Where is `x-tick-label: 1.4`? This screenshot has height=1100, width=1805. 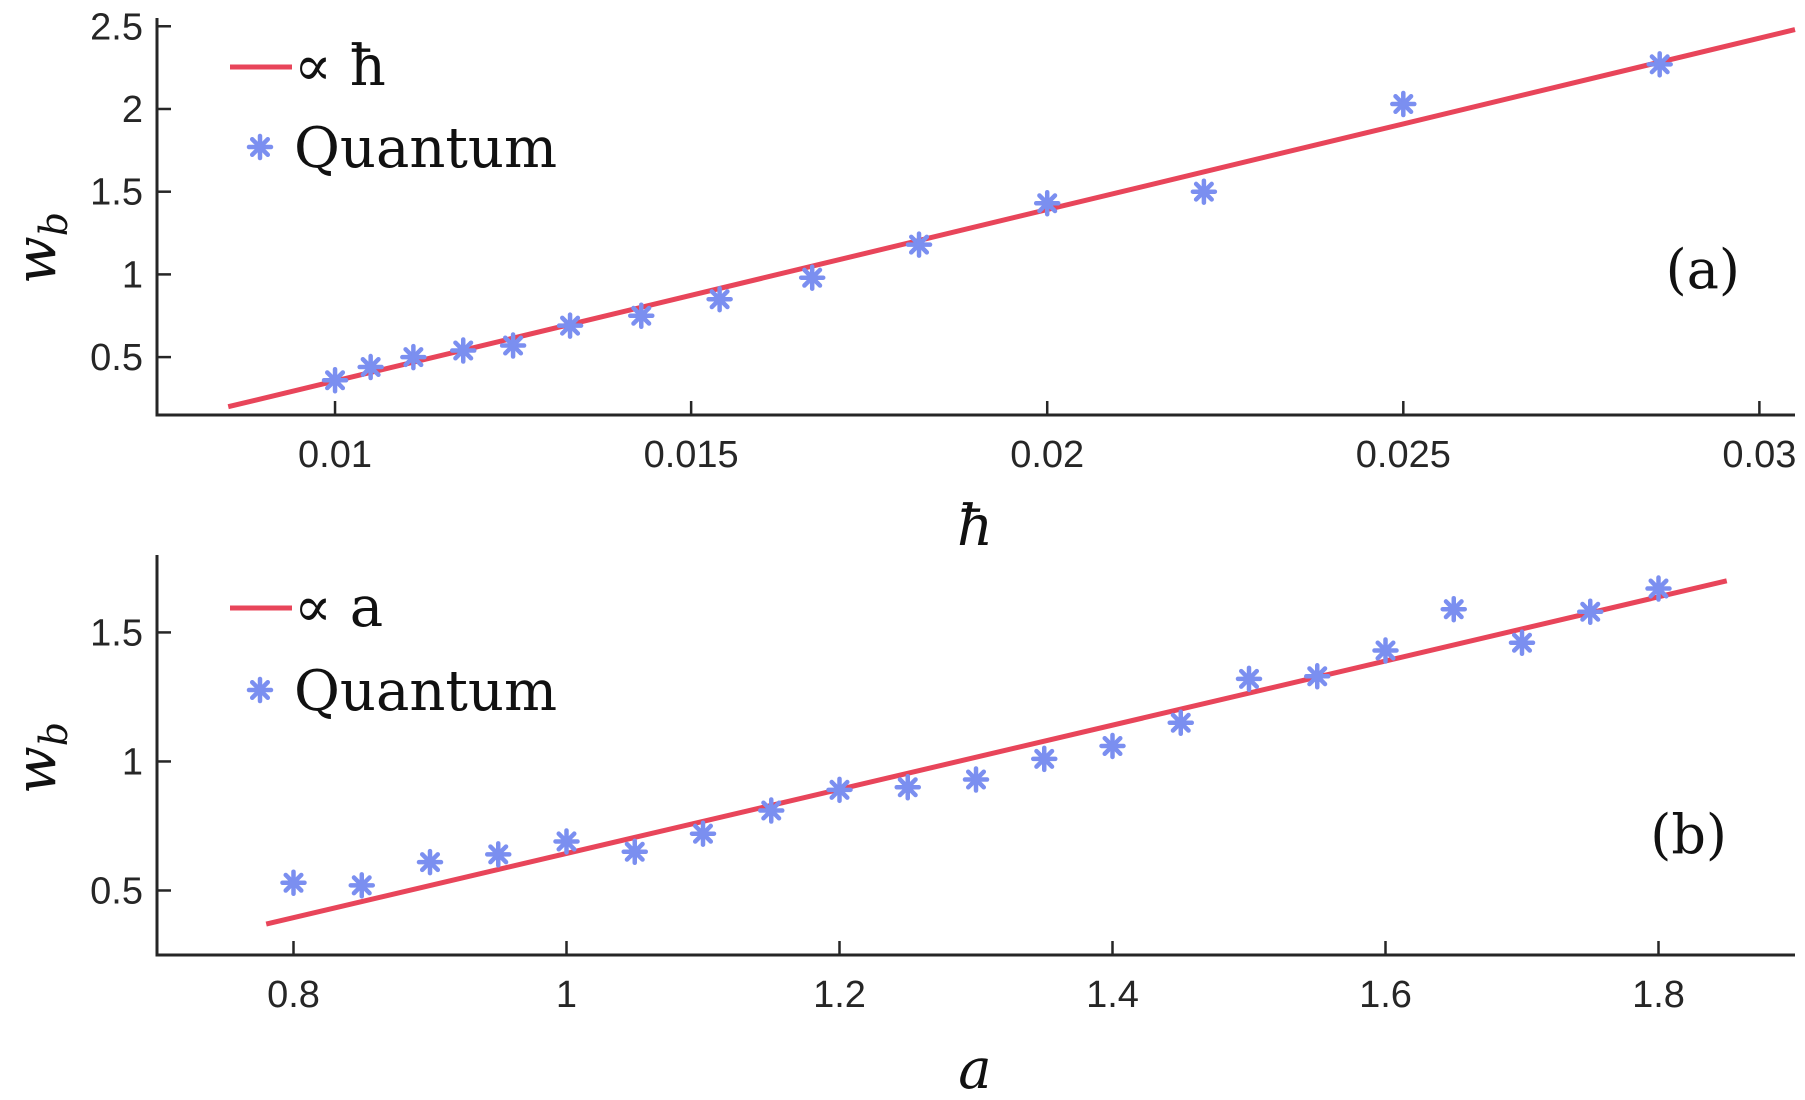
x-tick-label: 1.4 is located at coordinates (1112, 995).